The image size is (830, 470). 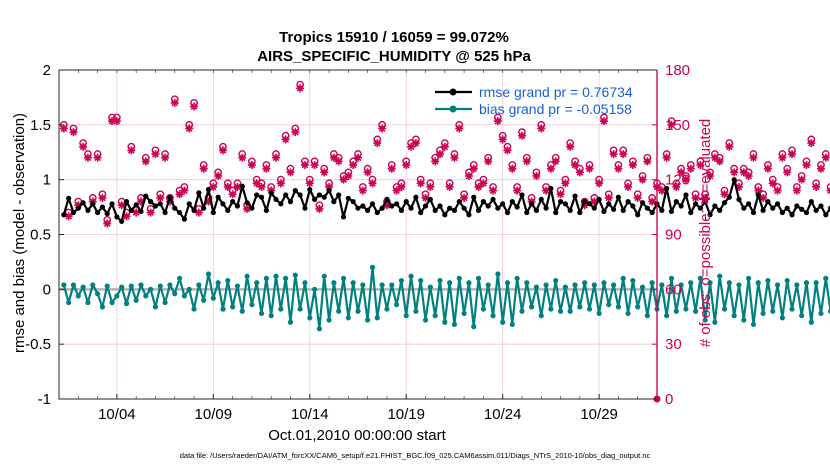 What do you see at coordinates (47, 289) in the screenshot?
I see `y-tick-label: 0` at bounding box center [47, 289].